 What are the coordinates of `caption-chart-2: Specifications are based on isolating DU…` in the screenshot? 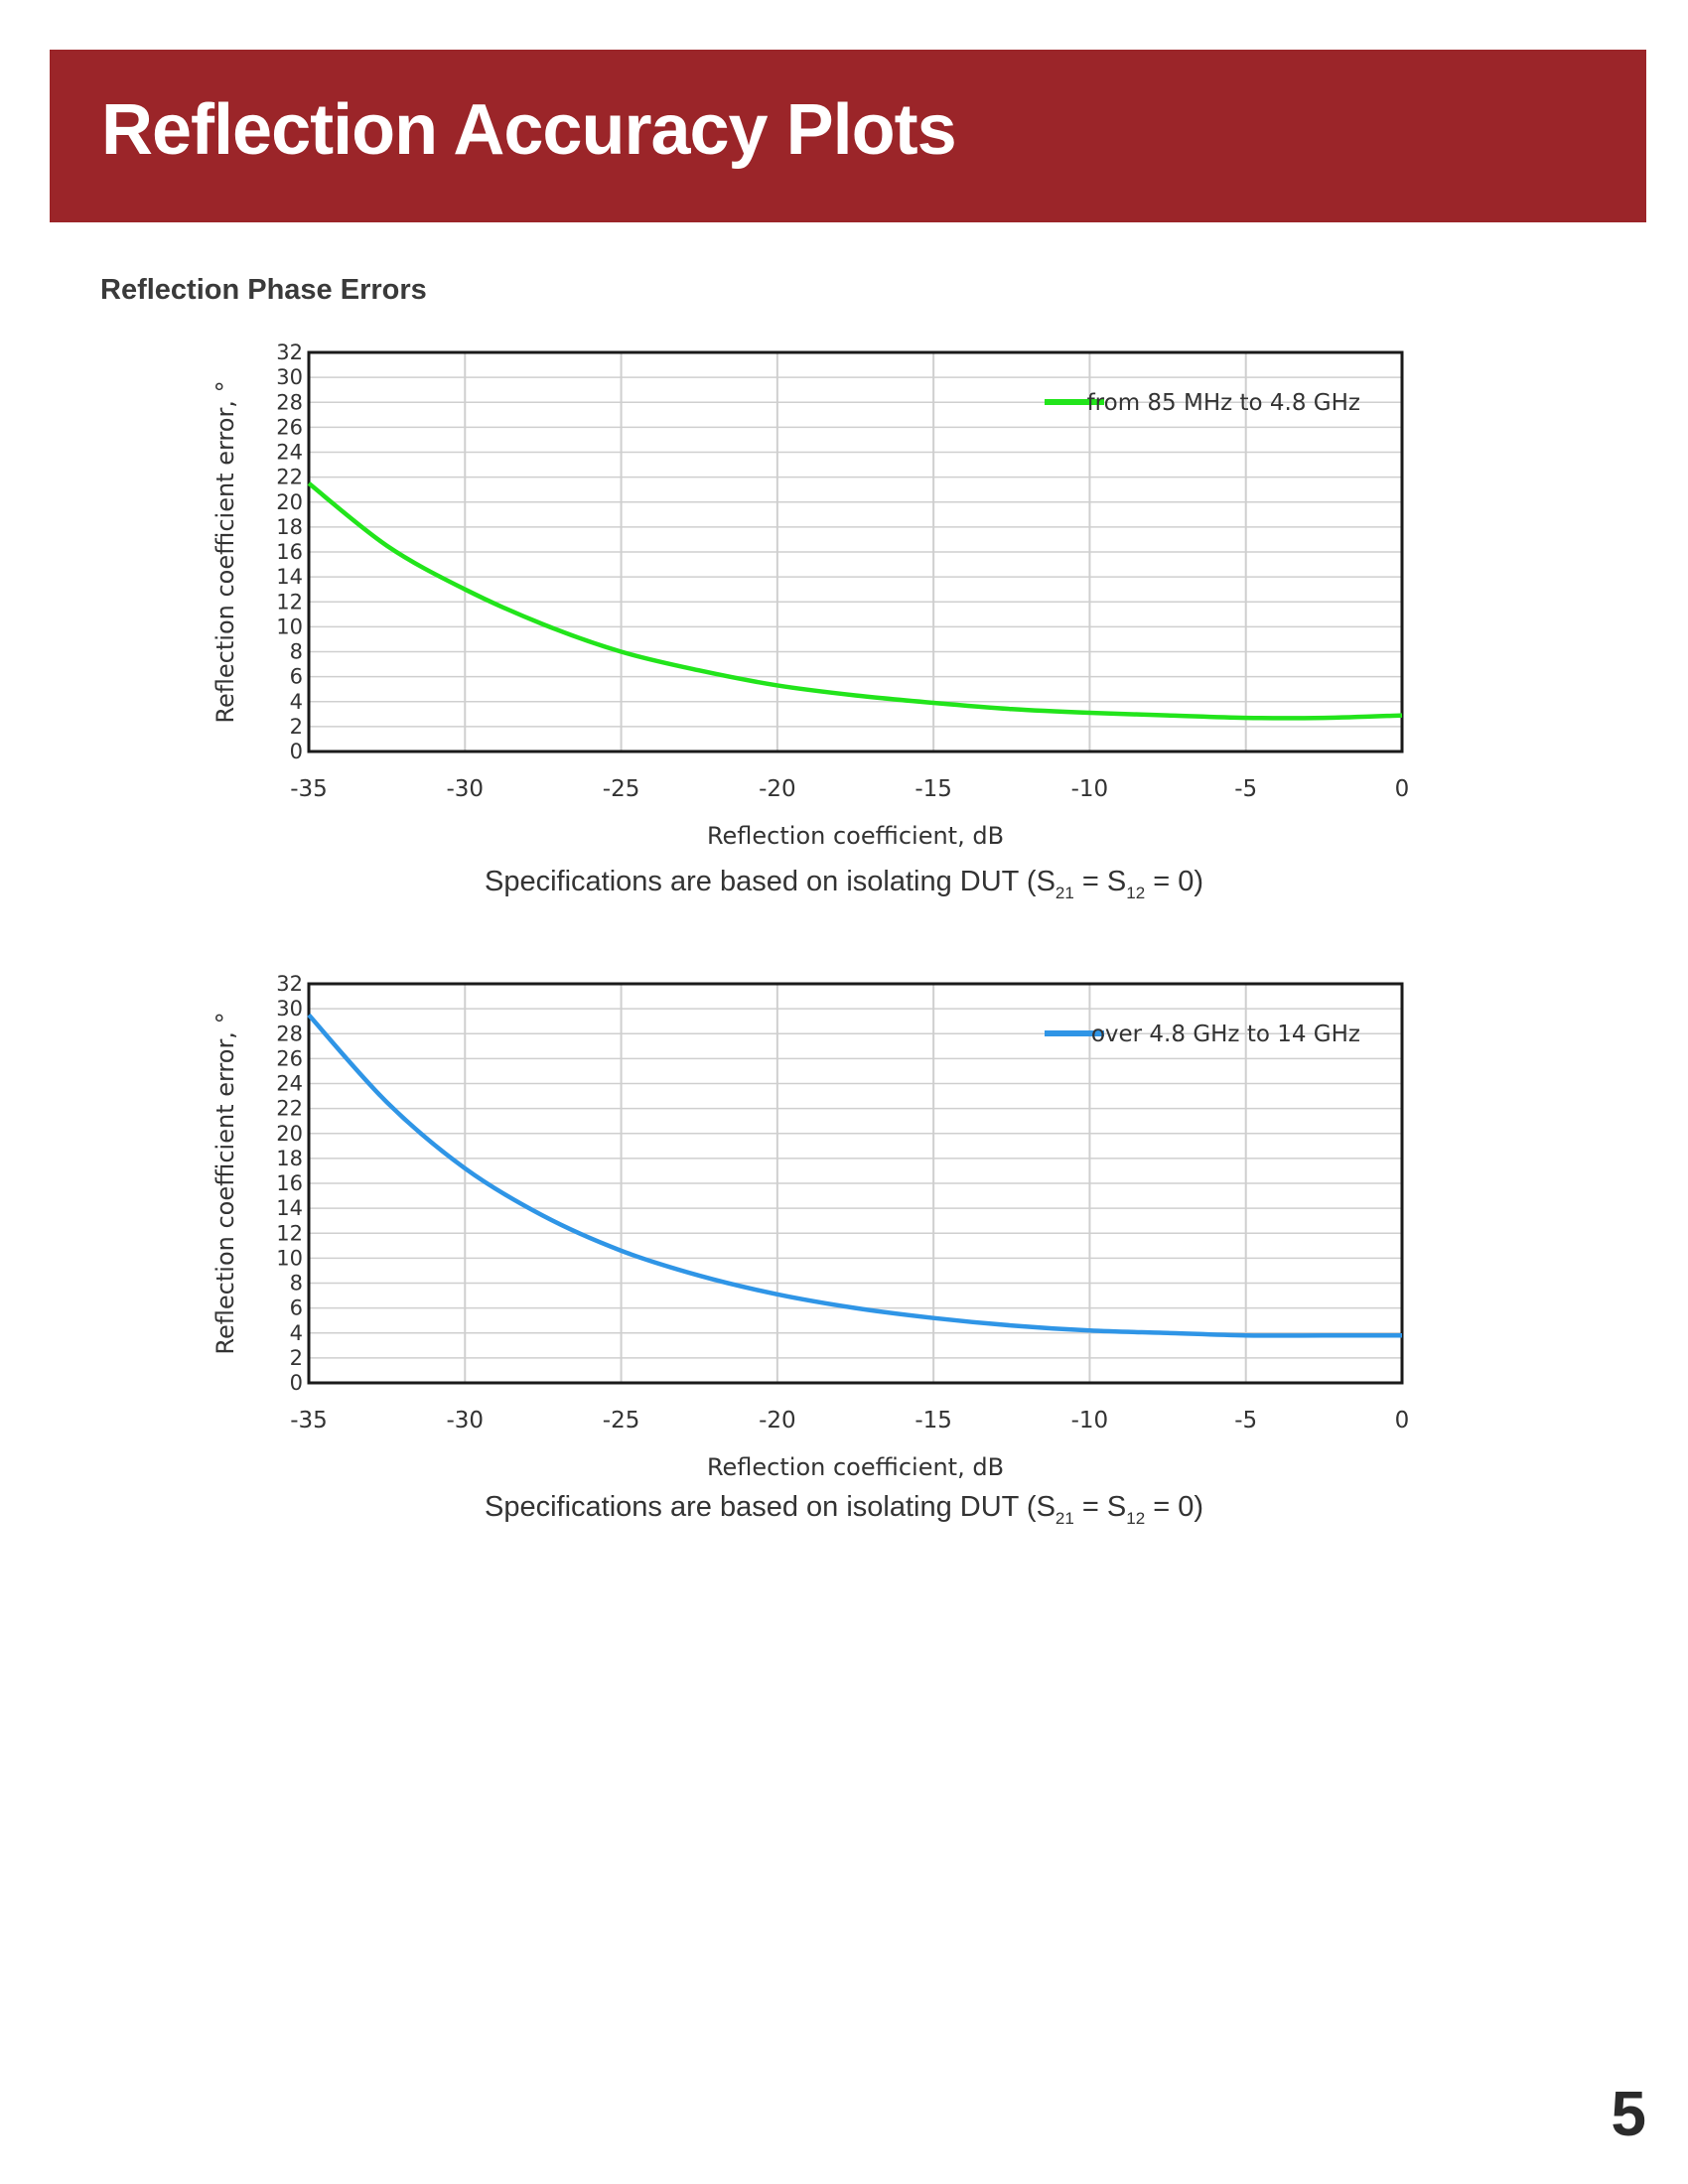 It's located at (844, 1510).